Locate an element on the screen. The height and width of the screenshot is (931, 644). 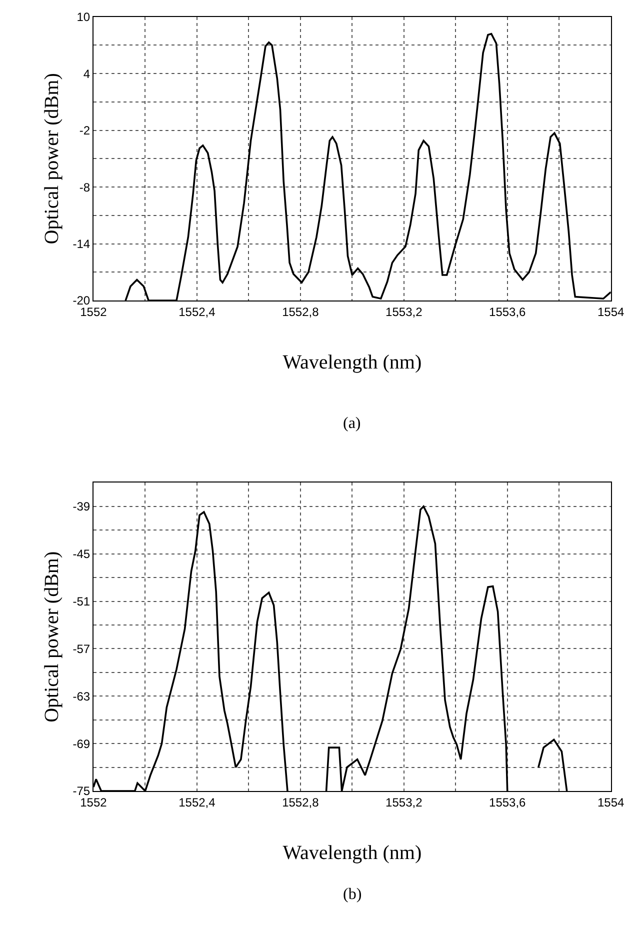
y-tick-label: 10 is located at coordinates (83, 17).